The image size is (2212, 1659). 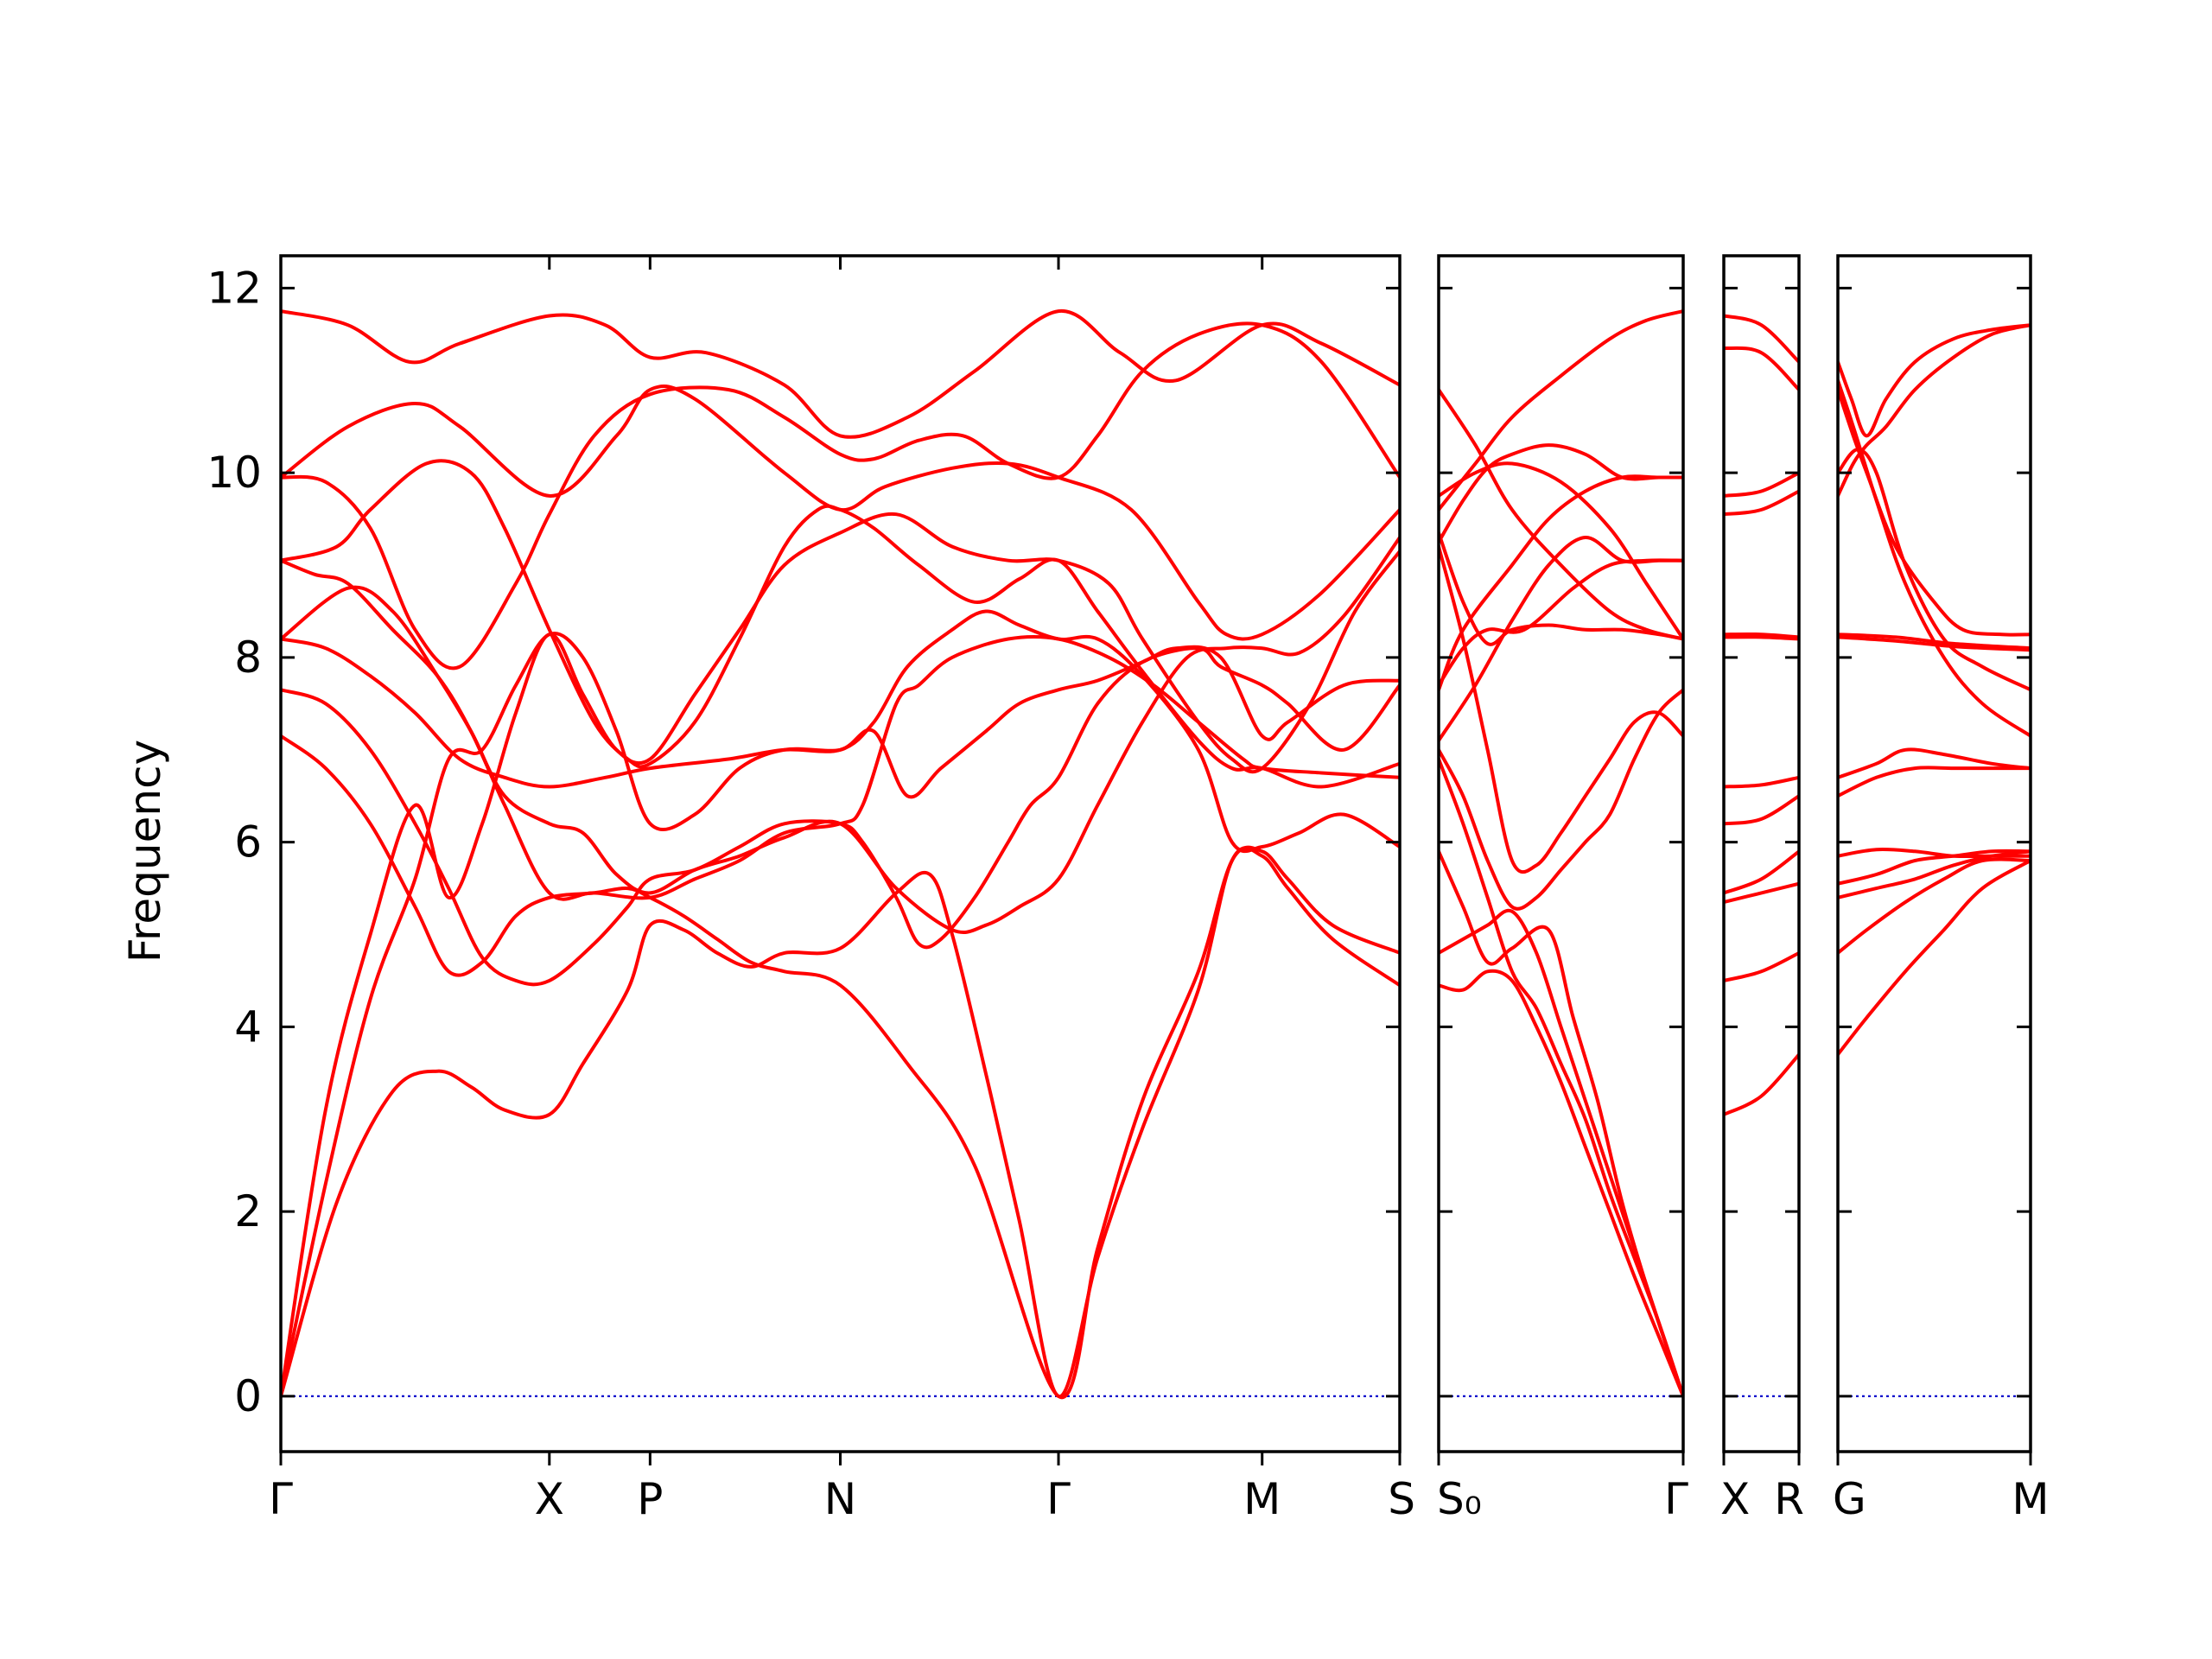 What do you see at coordinates (248, 842) in the screenshot?
I see `y-tick-label: 6` at bounding box center [248, 842].